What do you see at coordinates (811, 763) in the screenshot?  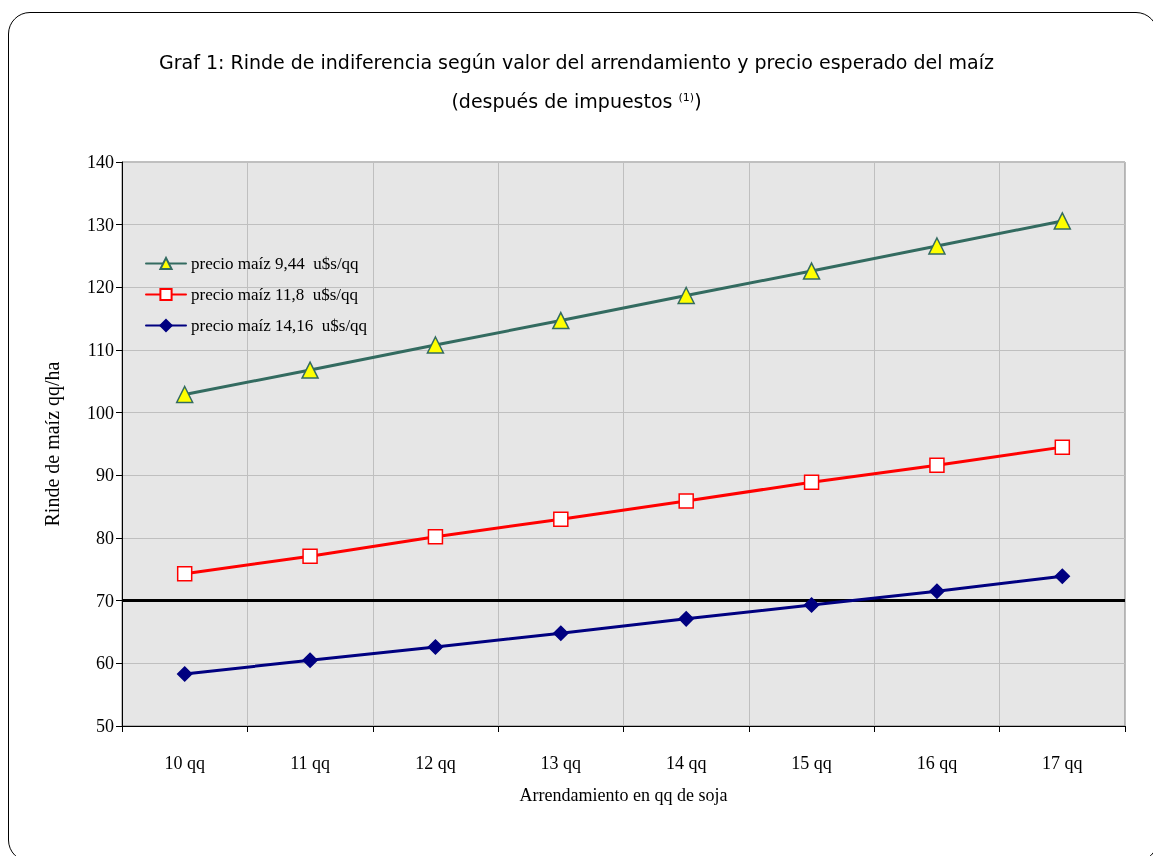 I see `x-tick-label: 15 qq` at bounding box center [811, 763].